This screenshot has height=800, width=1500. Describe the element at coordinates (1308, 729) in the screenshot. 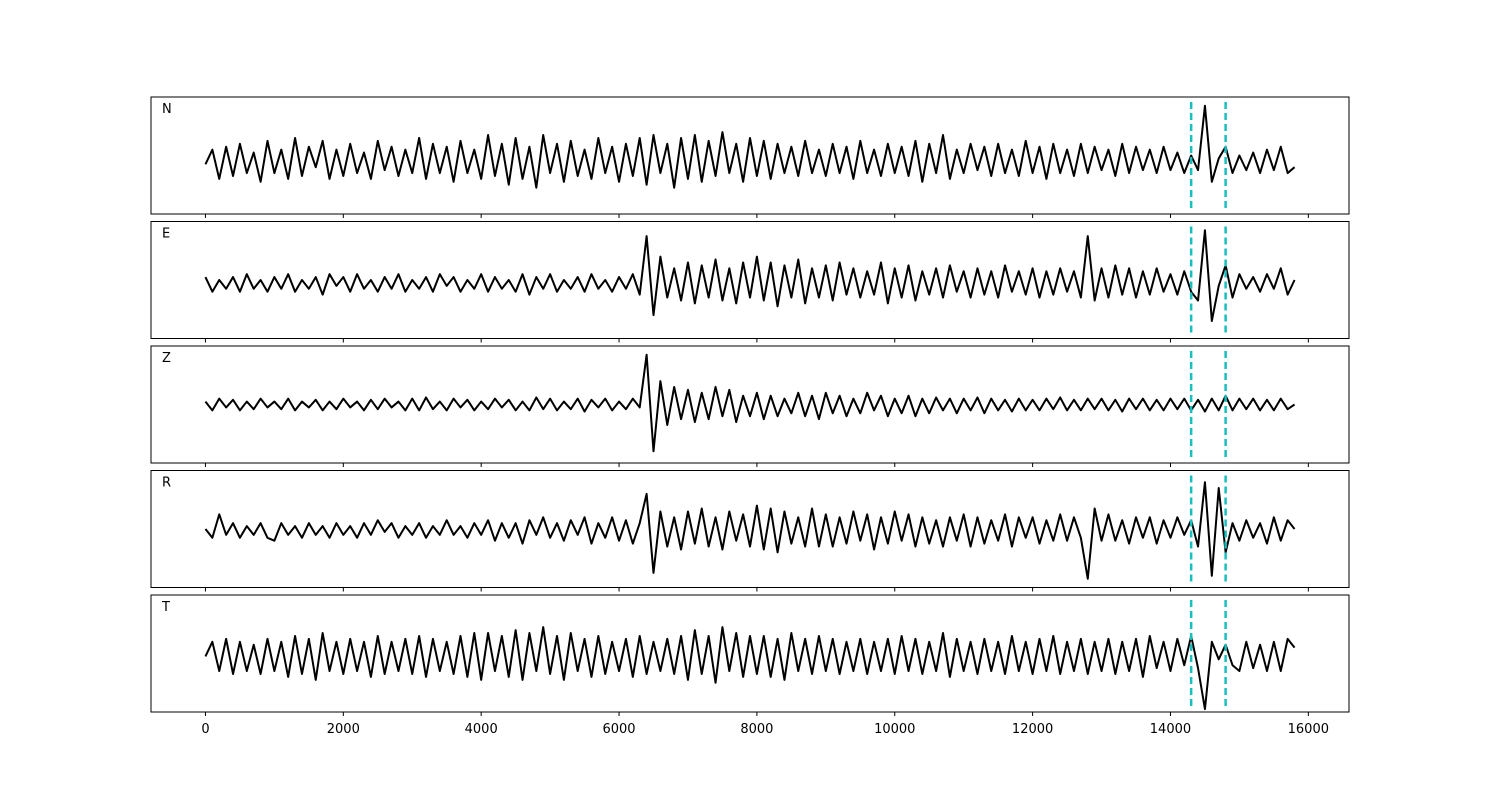

I see `x-tick-label: 16000` at that location.